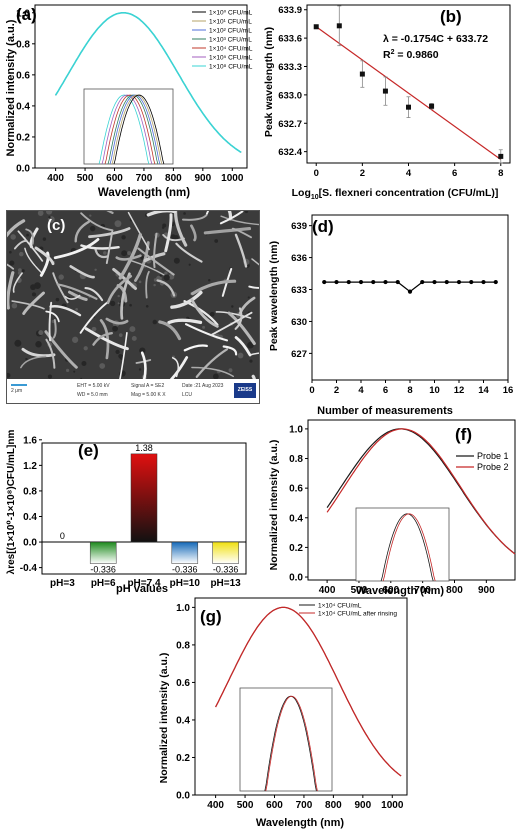 This screenshot has height=829, width=520. I want to click on sem-signal: Signal A = SE2, so click(148, 386).